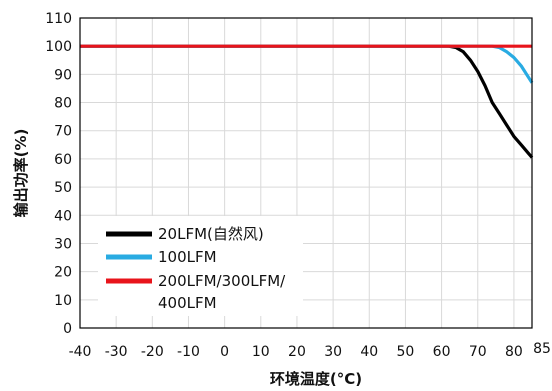  Describe the element at coordinates (406, 352) in the screenshot. I see `x-tick-label: 50` at that location.